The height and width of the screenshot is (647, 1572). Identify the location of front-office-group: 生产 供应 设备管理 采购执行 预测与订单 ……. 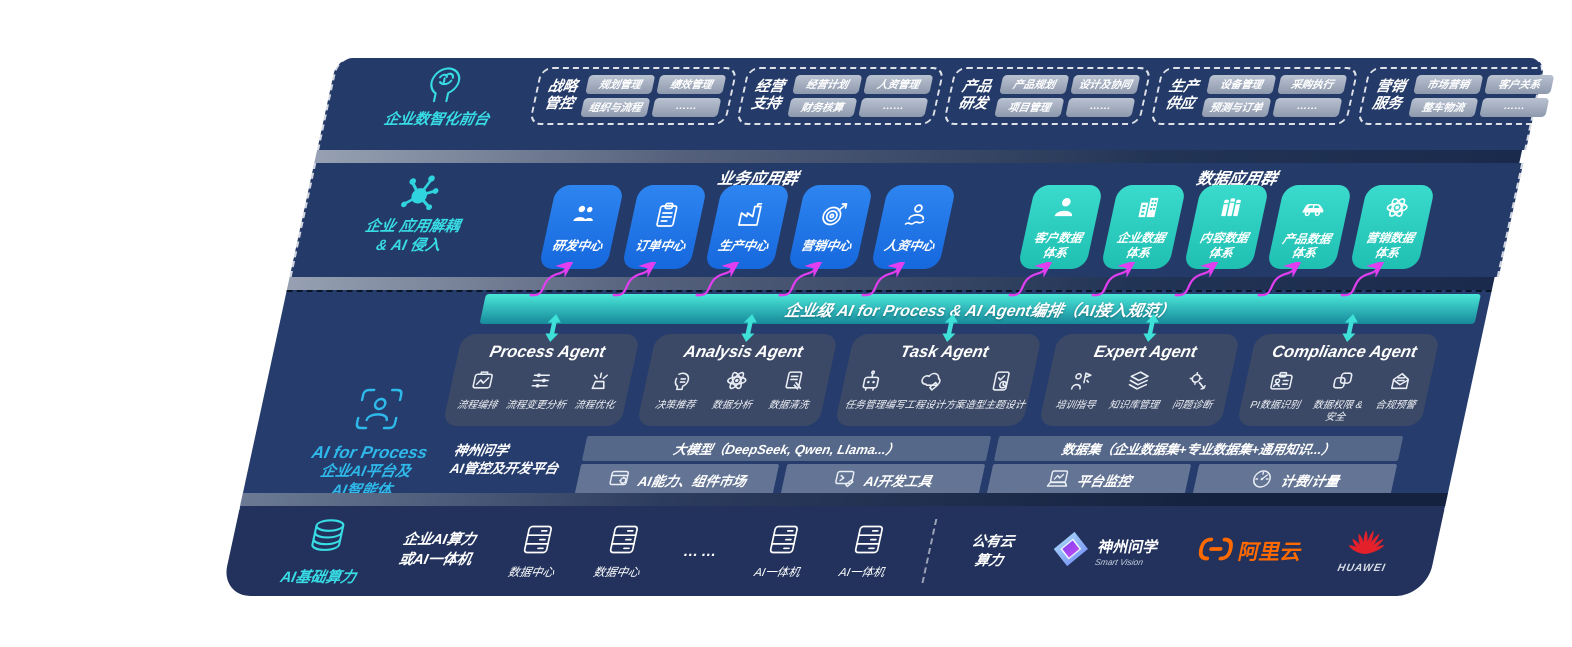
(1254, 96).